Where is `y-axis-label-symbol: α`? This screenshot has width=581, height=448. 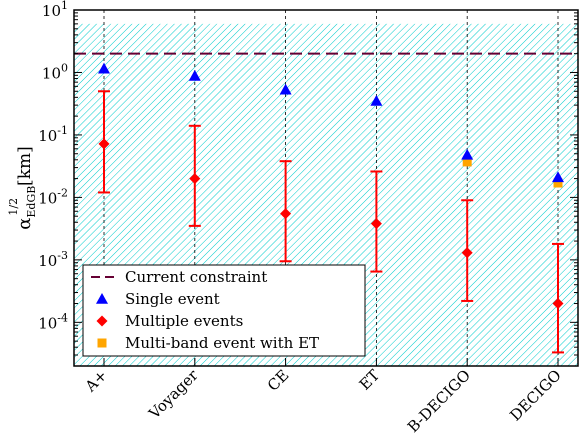
y-axis-label-symbol: α is located at coordinates (24, 224).